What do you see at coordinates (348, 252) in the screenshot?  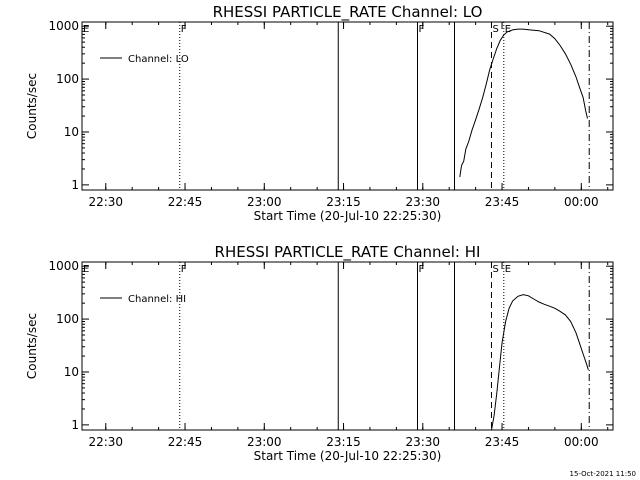 I see `chart-title: RHESSI PARTICLE_RATE Channel: HI` at bounding box center [348, 252].